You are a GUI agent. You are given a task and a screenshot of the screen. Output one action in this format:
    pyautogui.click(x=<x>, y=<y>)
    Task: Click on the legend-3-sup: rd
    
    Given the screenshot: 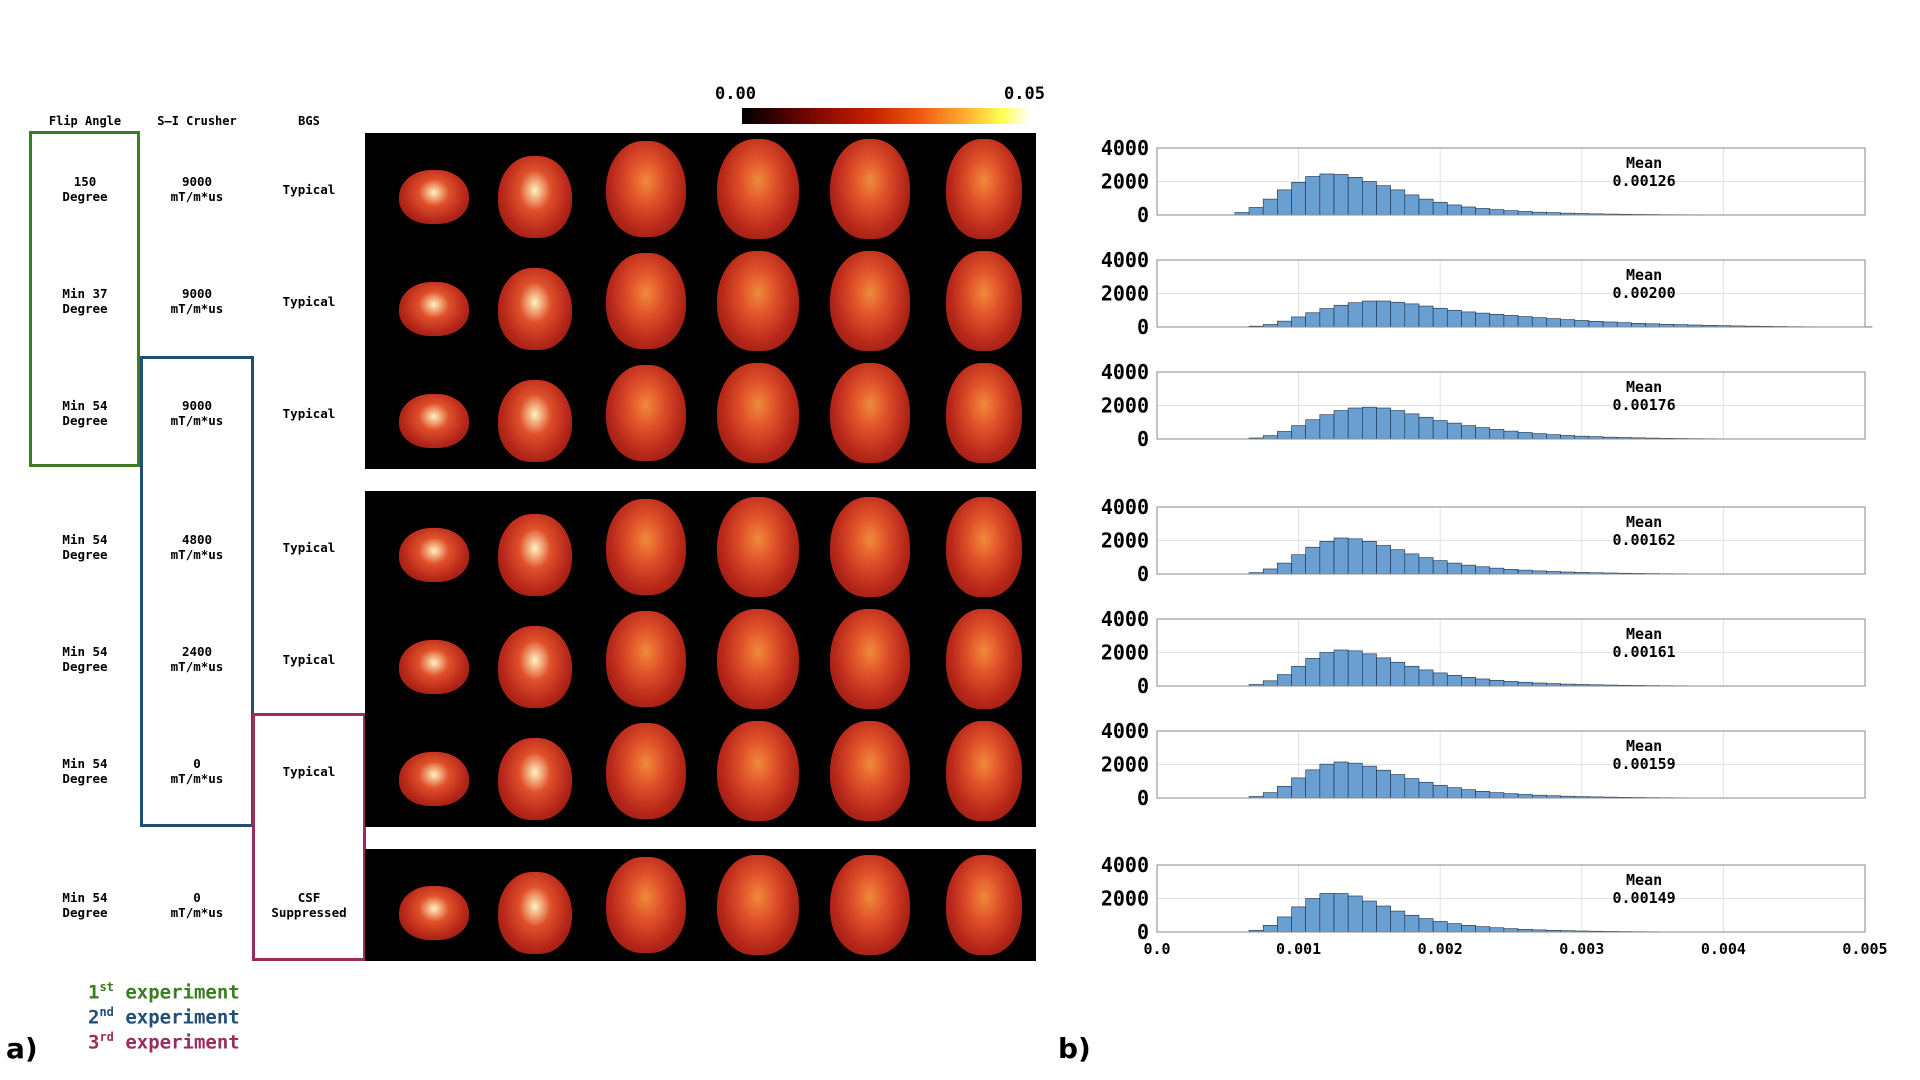 What is the action you would take?
    pyautogui.click(x=106, y=1037)
    